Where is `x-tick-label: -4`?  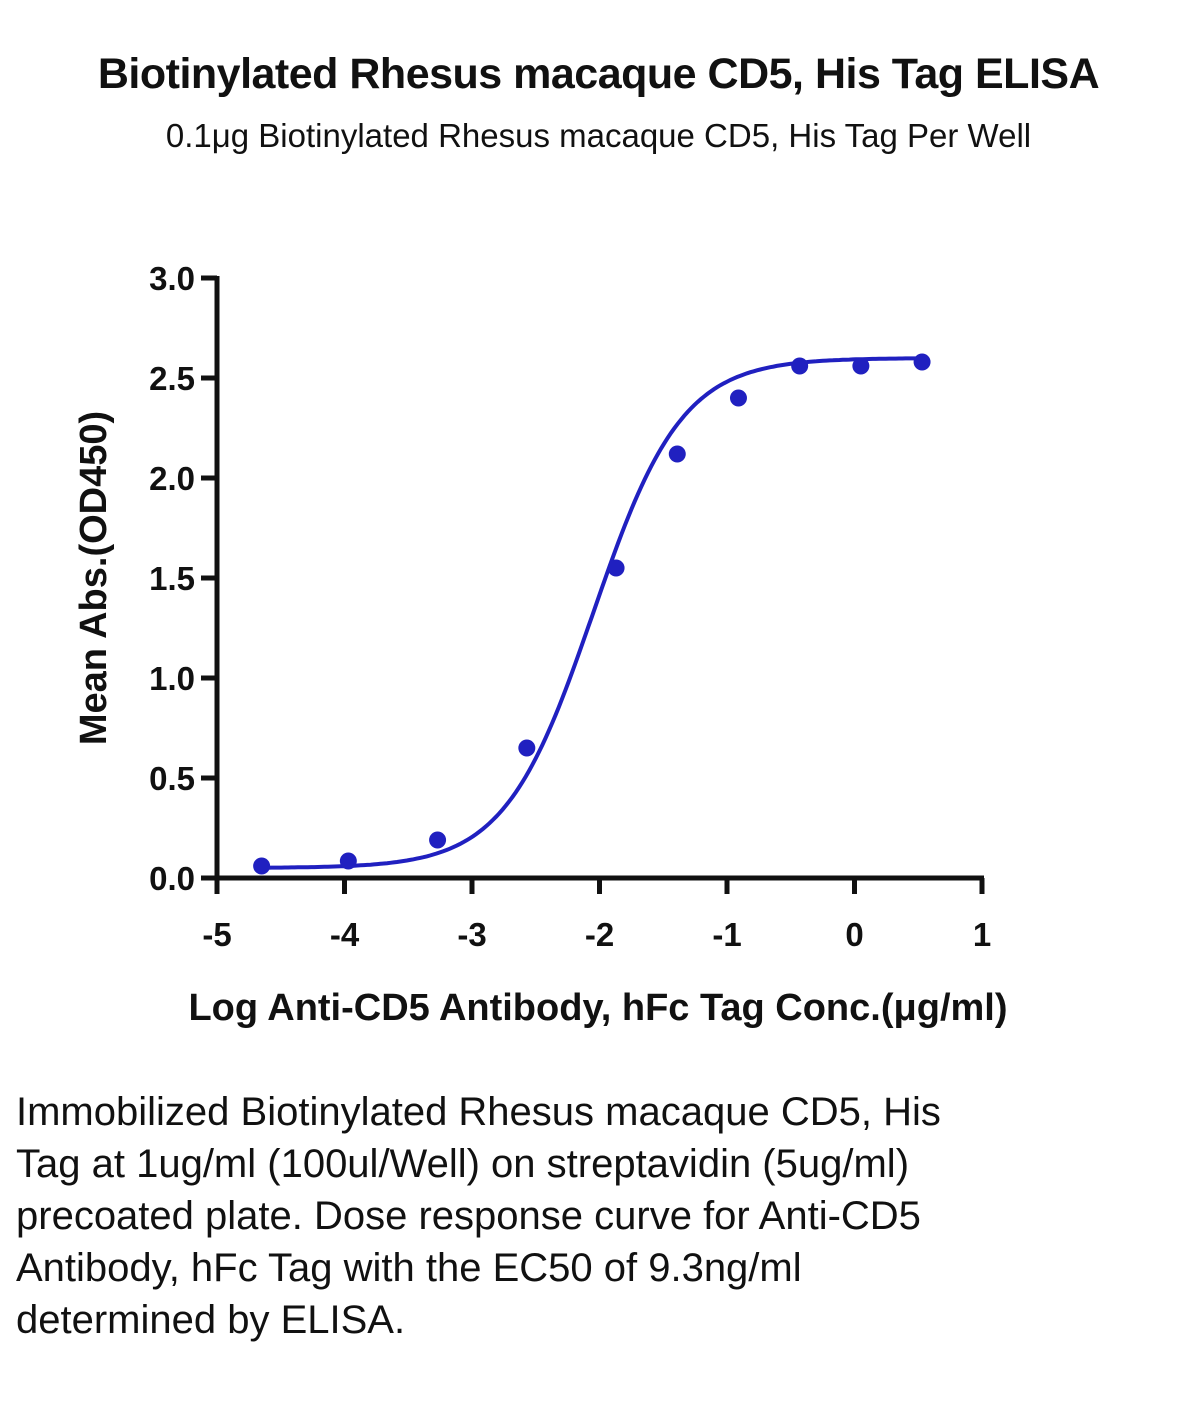
x-tick-label: -4 is located at coordinates (345, 934).